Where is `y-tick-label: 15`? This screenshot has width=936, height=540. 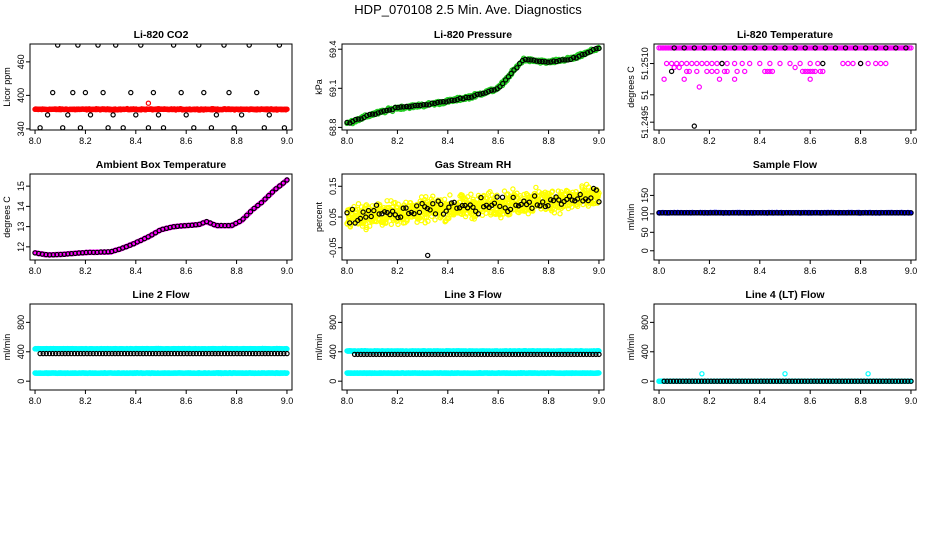
y-tick-label: 15 is located at coordinates (21, 186).